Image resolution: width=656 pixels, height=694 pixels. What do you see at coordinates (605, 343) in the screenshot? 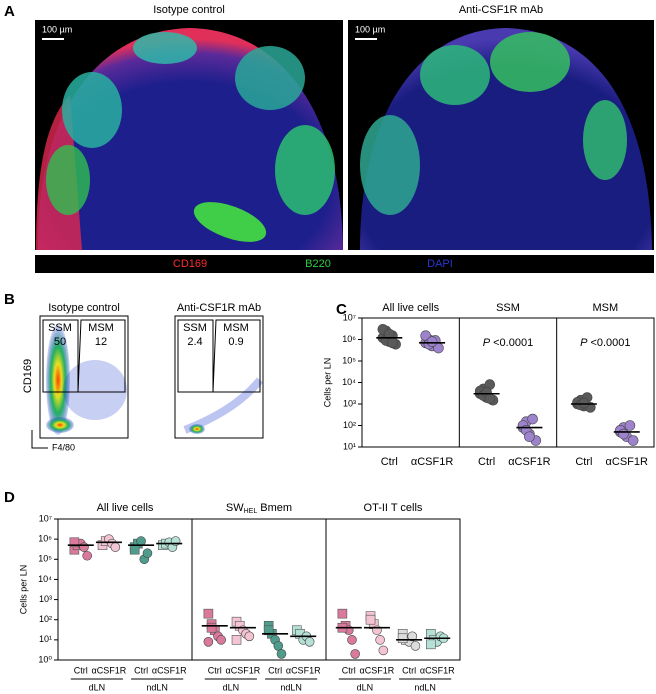
I see `p-value: P <0.0001` at bounding box center [605, 343].